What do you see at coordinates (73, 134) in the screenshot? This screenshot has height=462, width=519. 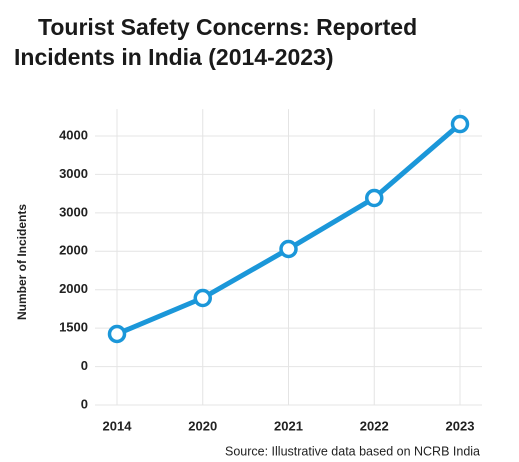 I see `y-tick-label: 4000` at bounding box center [73, 134].